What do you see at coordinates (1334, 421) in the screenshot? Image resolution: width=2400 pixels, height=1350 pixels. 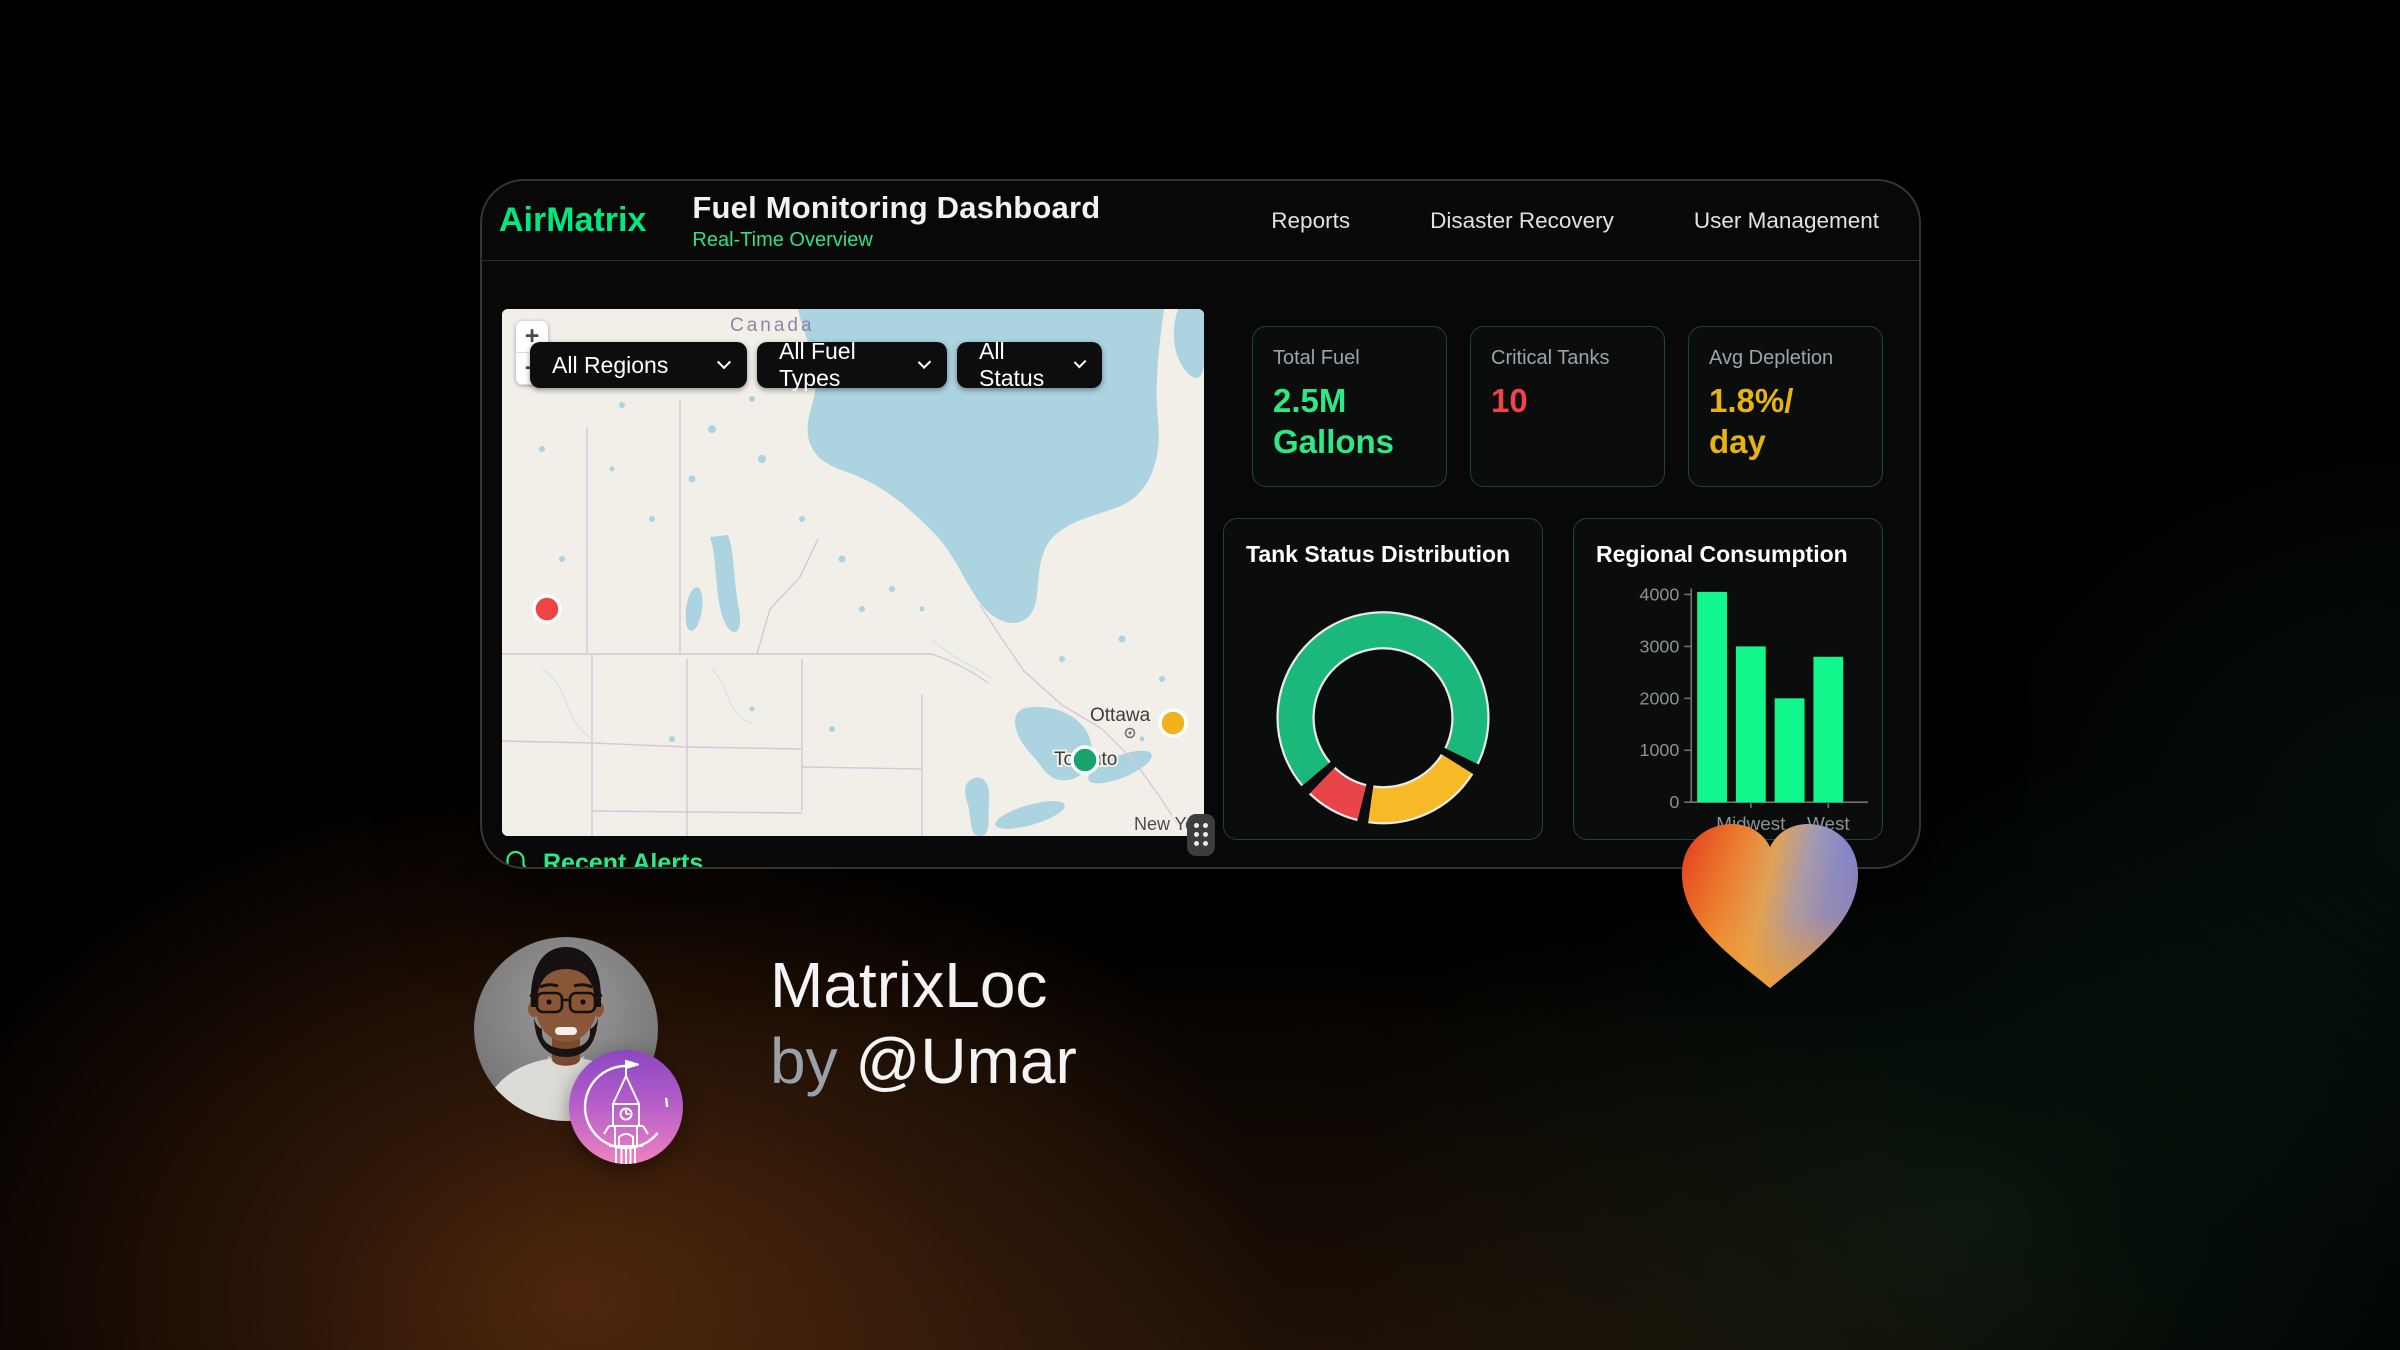 I see `stat-value: 2.5M Gallons` at bounding box center [1334, 421].